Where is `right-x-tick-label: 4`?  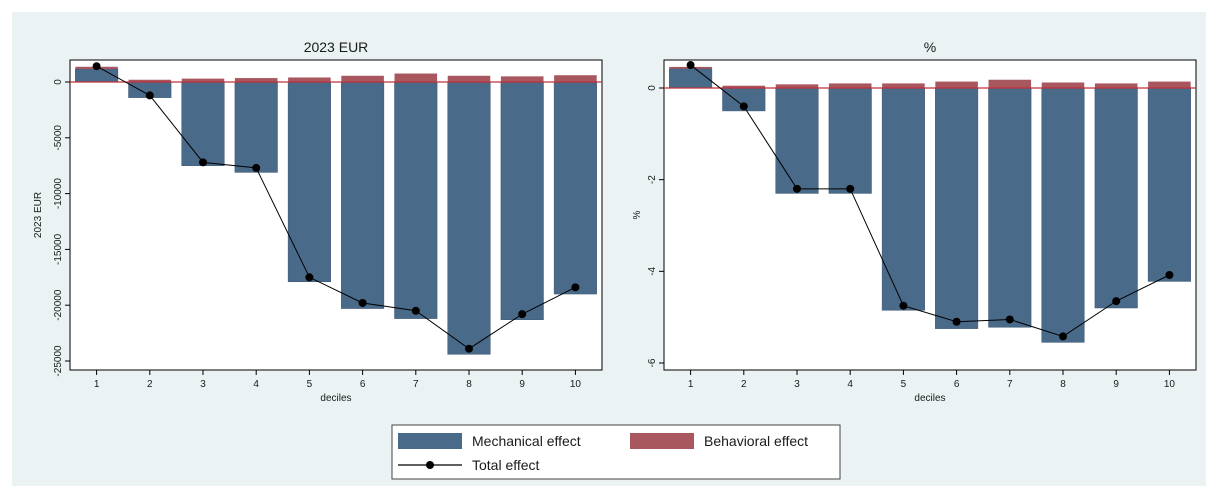
right-x-tick-label: 4 is located at coordinates (850, 384).